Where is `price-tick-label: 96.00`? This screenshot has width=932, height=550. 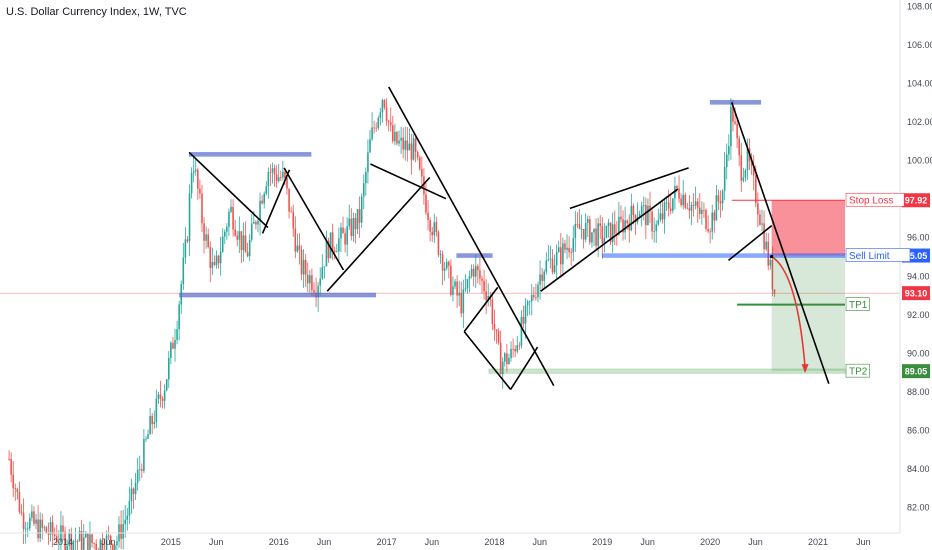 price-tick-label: 96.00 is located at coordinates (918, 238).